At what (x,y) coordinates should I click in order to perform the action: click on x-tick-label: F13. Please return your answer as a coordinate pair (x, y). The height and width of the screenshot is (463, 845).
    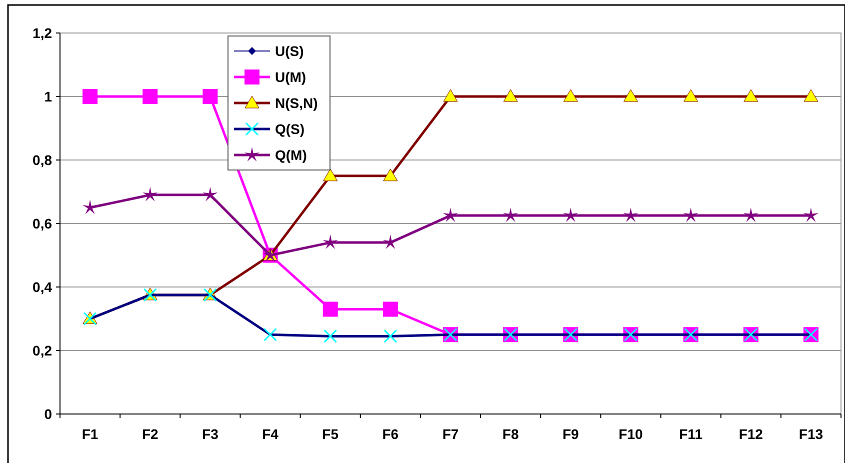
    Looking at the image, I should click on (811, 434).